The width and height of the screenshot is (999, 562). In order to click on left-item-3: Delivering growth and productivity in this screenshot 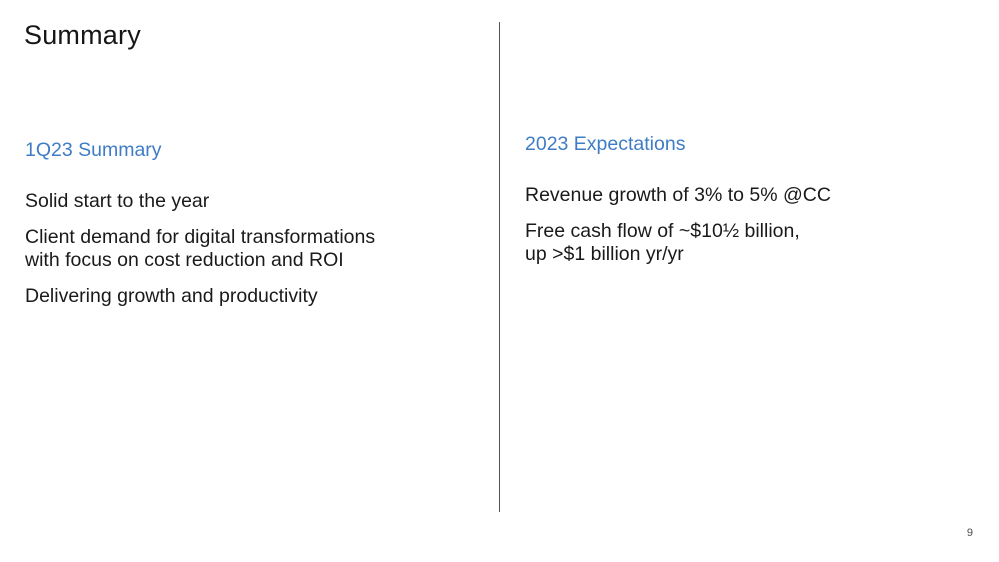, I will do `click(171, 296)`.